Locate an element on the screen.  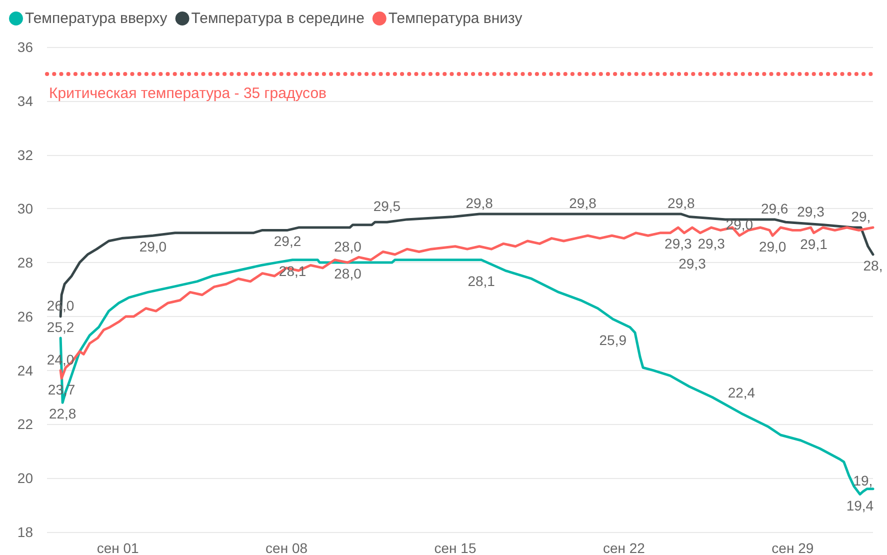
data-label: 29, is located at coordinates (861, 216).